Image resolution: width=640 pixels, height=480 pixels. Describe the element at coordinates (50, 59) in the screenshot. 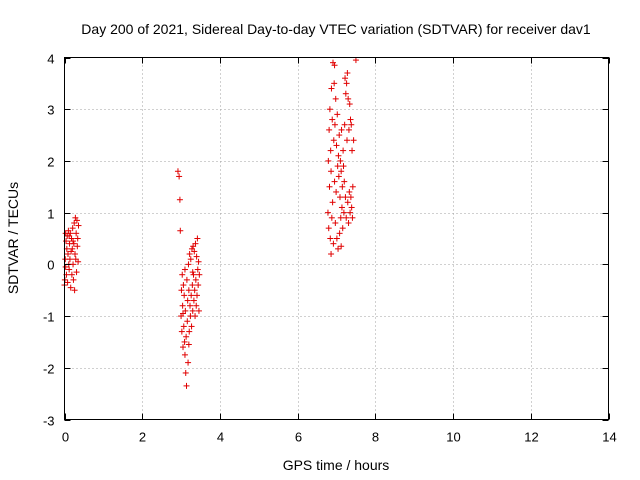

I see `y-tick-label: 4` at that location.